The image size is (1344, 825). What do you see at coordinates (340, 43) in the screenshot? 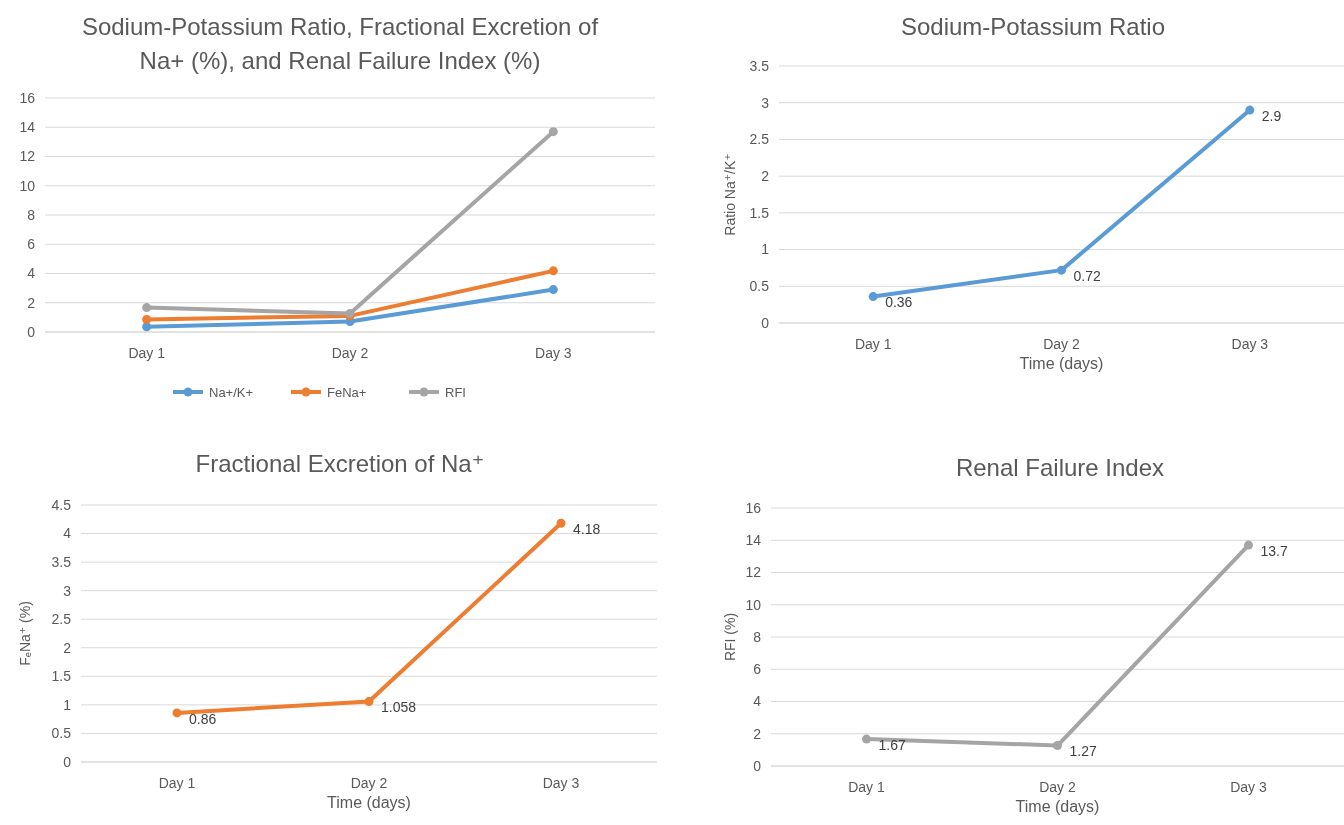
I see `chart-title: Sodium-Potassium Ratio, Fractional Excretion of Na+ (%), and Renal Failure Index (%)` at bounding box center [340, 43].